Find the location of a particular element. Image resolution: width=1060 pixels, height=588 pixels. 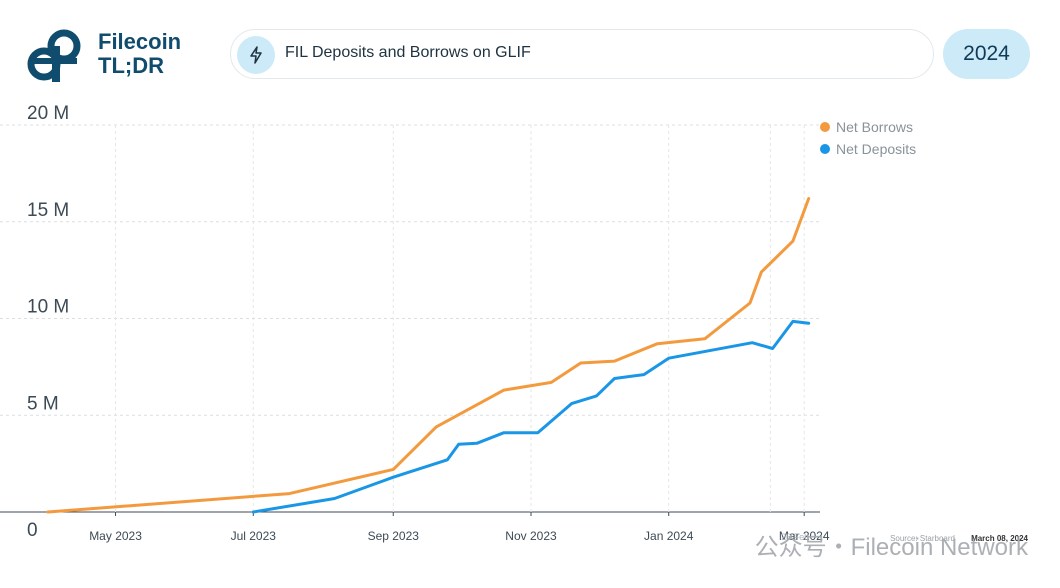

x-tick-label: May 2023 is located at coordinates (115, 536).